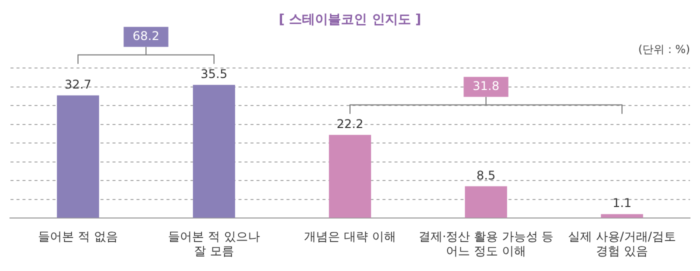 This screenshot has height=271, width=700. Describe the element at coordinates (664, 49) in the screenshot. I see `text: (단위 : %)` at that location.